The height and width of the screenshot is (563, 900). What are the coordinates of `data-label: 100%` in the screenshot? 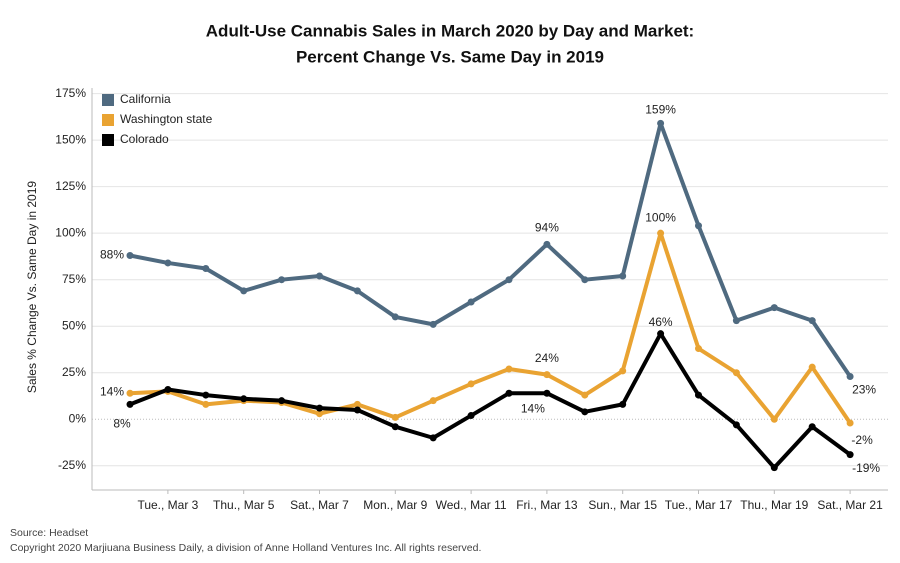 It's located at (660, 217).